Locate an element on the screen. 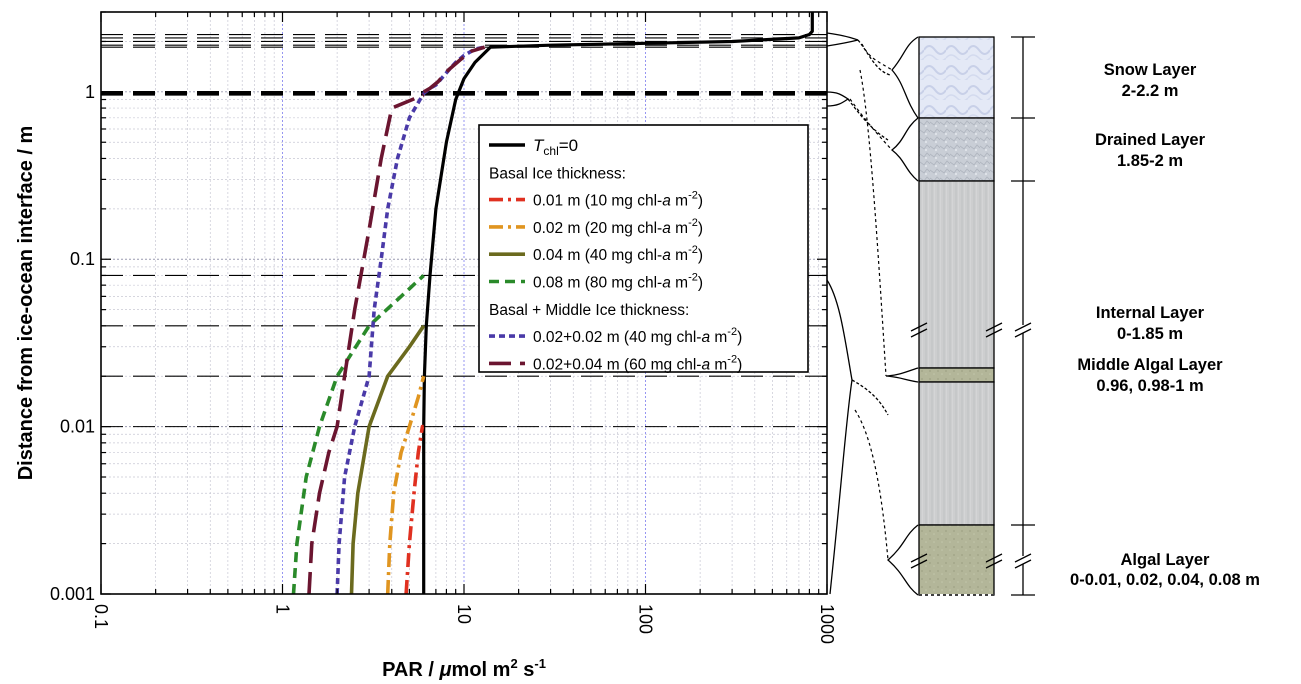 This screenshot has width=1301, height=684. internal-layer-block-lower is located at coordinates (956, 453).